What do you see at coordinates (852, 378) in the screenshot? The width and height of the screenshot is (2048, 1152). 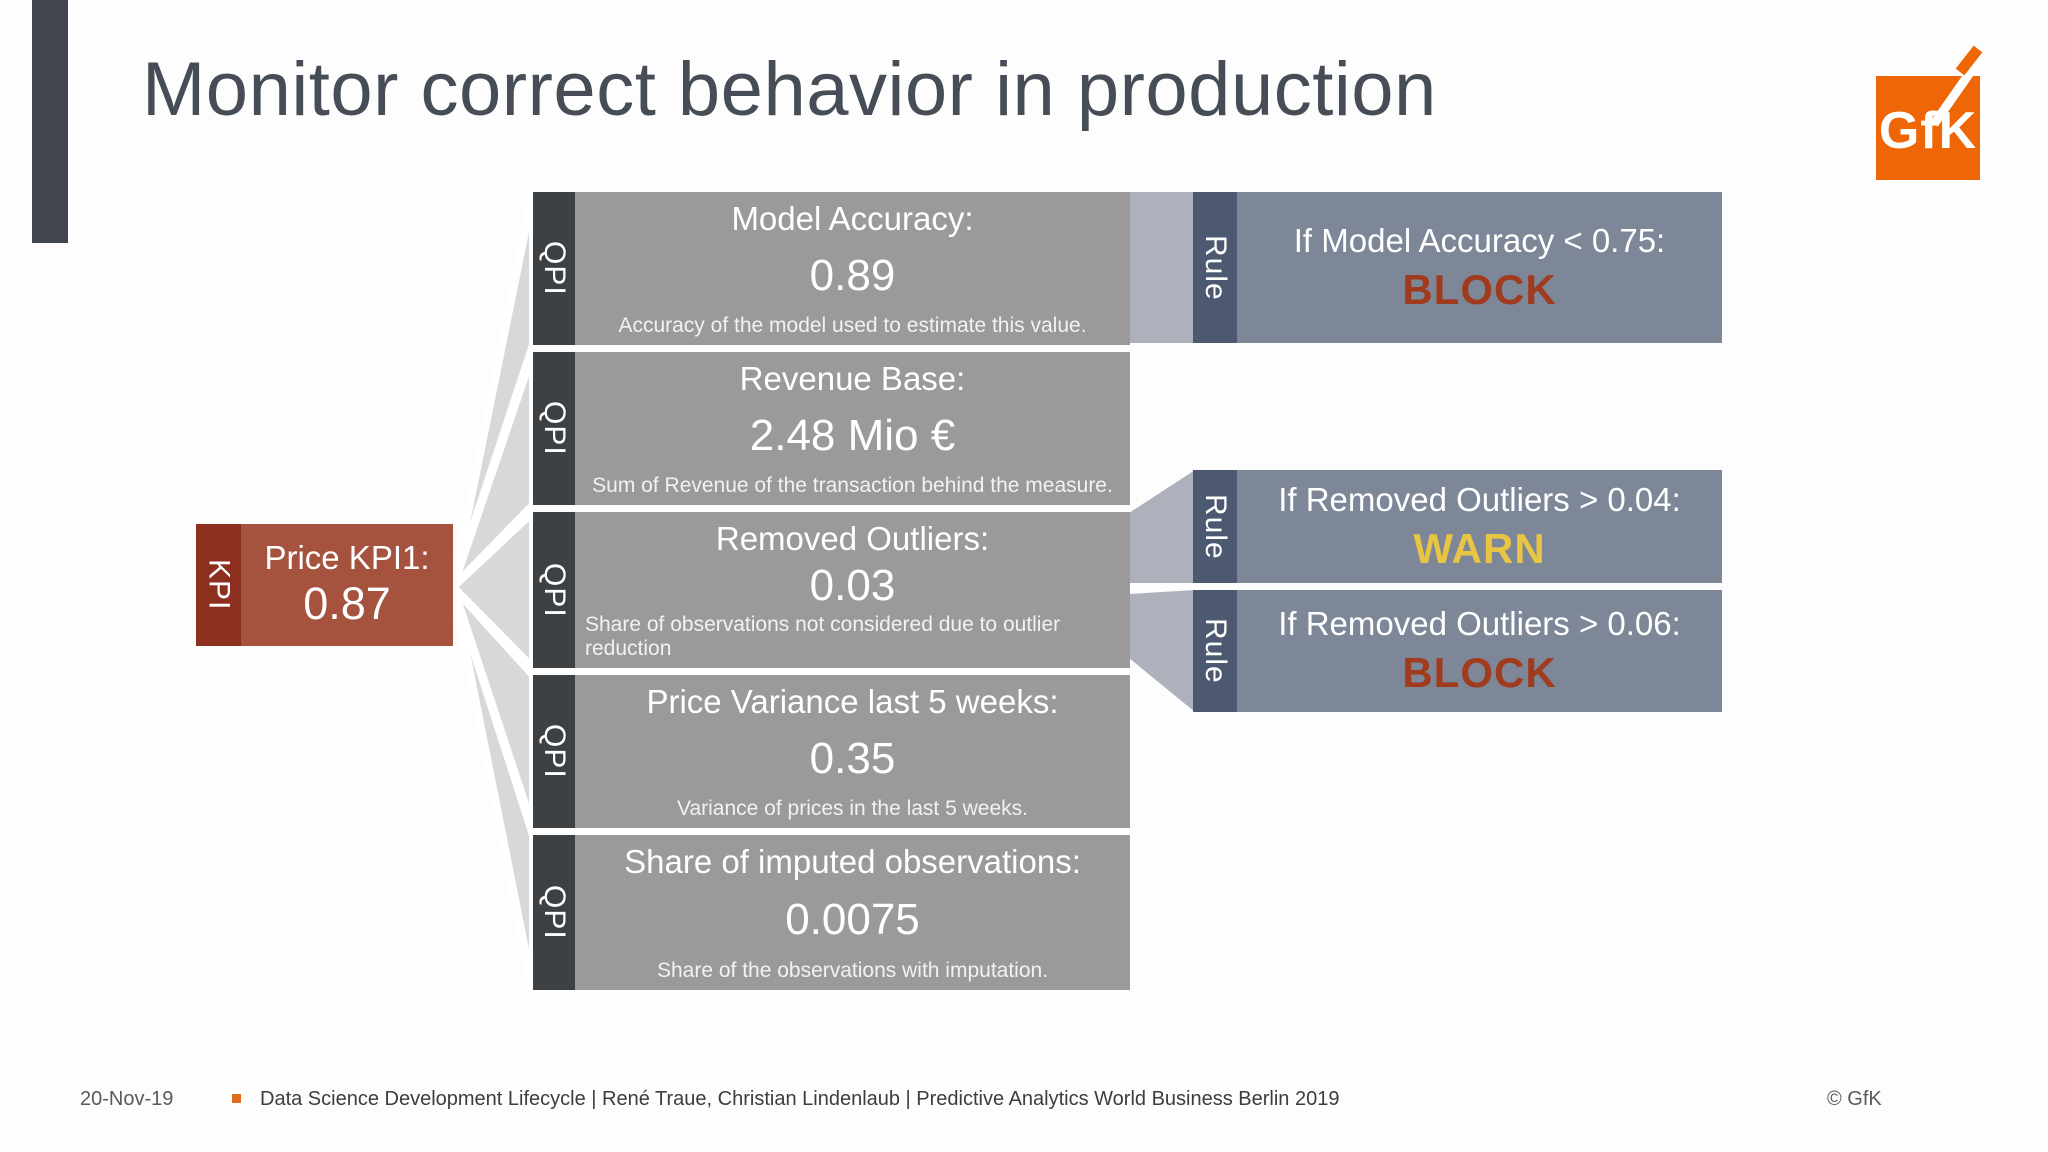 I see `qpi-title: Revenue Base:` at bounding box center [852, 378].